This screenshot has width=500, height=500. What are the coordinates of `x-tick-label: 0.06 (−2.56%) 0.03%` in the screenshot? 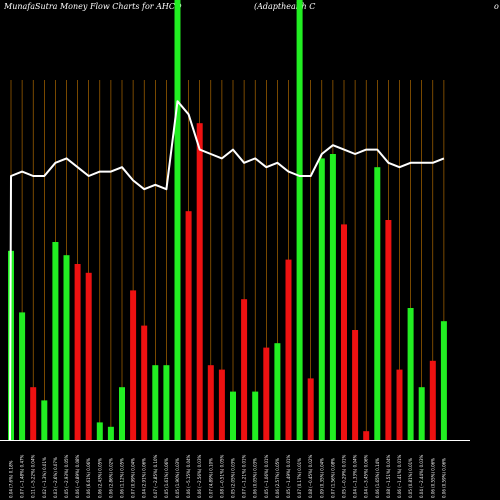 It's located at (199, 476).